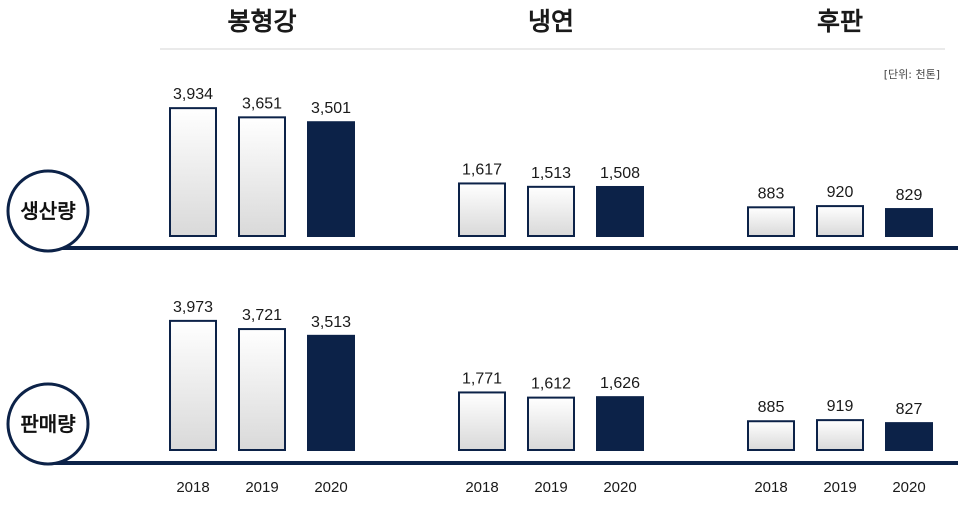 Image resolution: width=960 pixels, height=508 pixels. What do you see at coordinates (840, 21) in the screenshot?
I see `group-title-2: 후판` at bounding box center [840, 21].